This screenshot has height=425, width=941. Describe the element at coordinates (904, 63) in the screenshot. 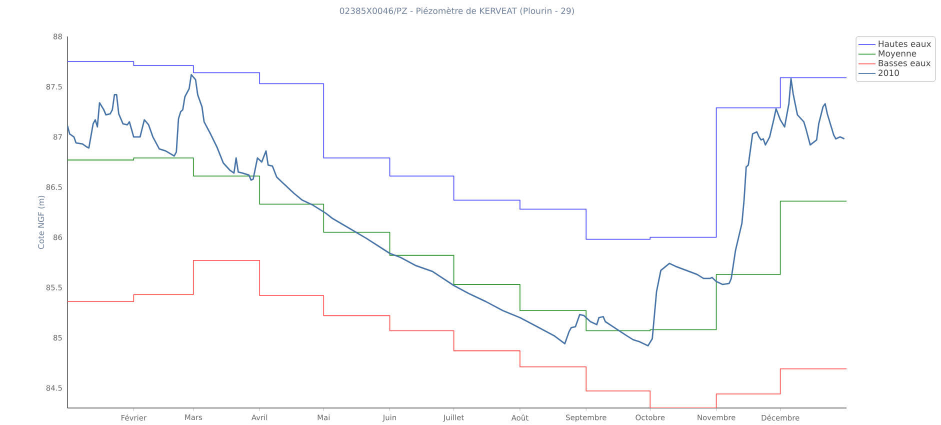

I see `legend-label: Basses eaux` at that location.